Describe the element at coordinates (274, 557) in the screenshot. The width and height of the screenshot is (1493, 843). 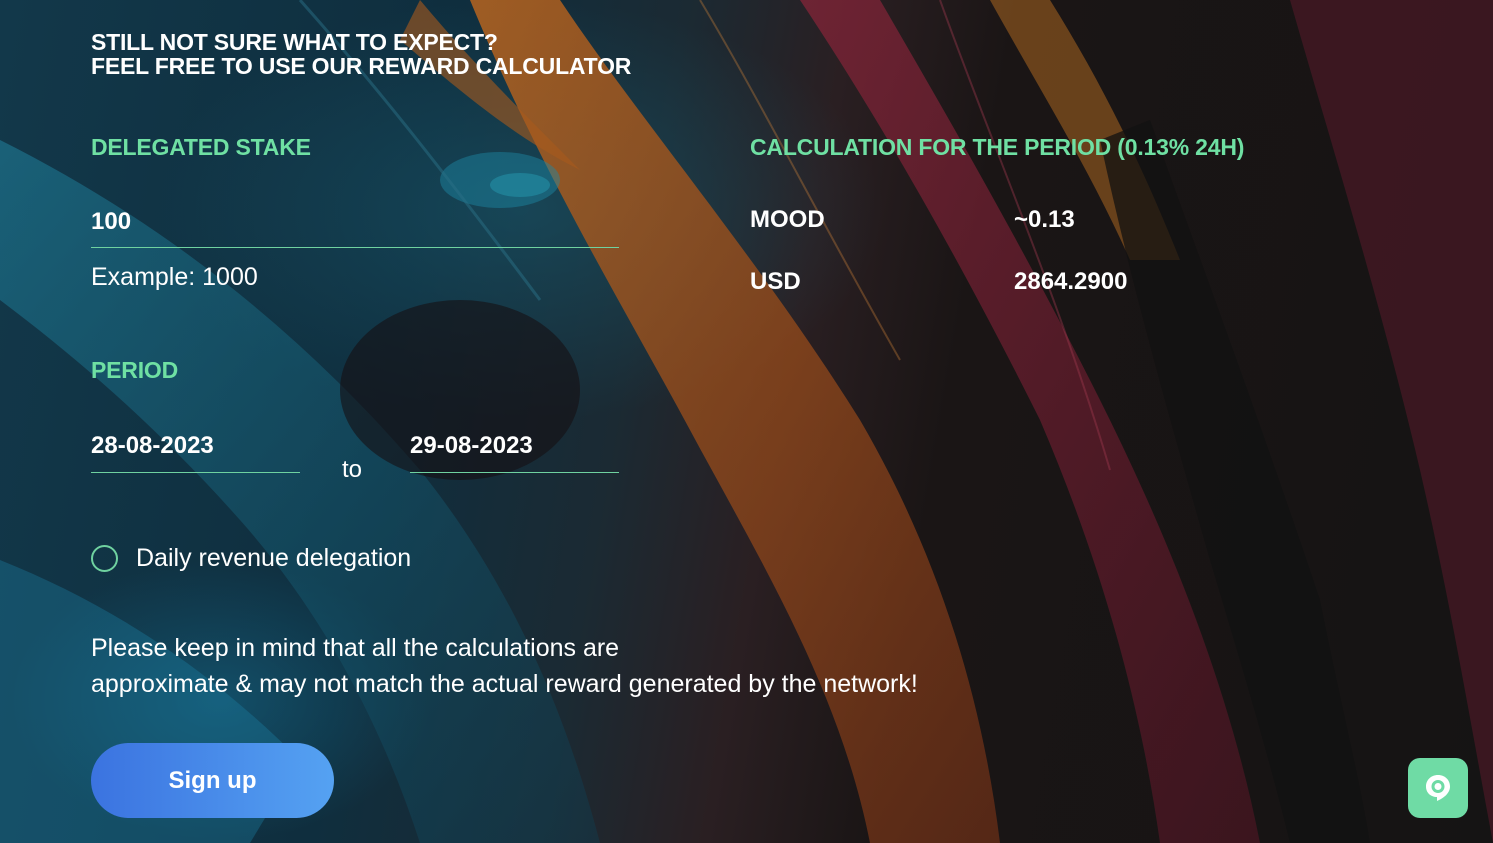
I see `daily-revenue-delegation-label: Daily revenue delegation` at that location.